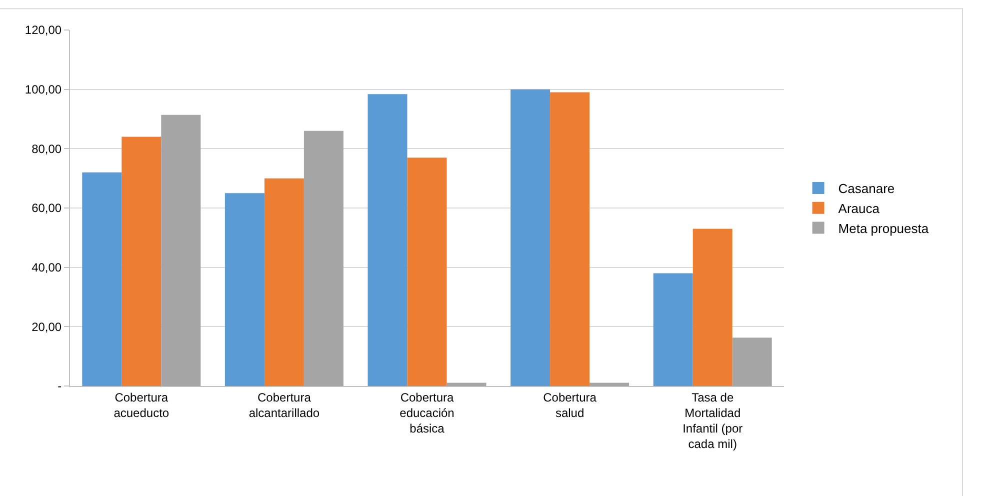 This screenshot has height=496, width=984. What do you see at coordinates (712, 421) in the screenshot?
I see `x-tick-label: Tasa de Mortalidad Infantil (por cada mil)` at bounding box center [712, 421].